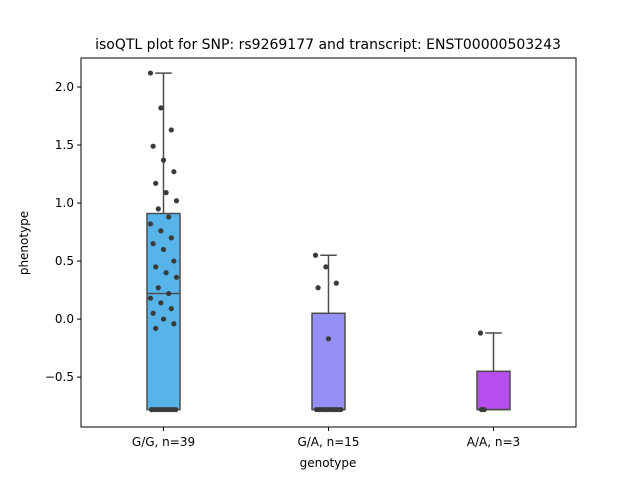 This screenshot has height=480, width=640. Describe the element at coordinates (64, 261) in the screenshot. I see `y-tick-label: 0.5` at that location.